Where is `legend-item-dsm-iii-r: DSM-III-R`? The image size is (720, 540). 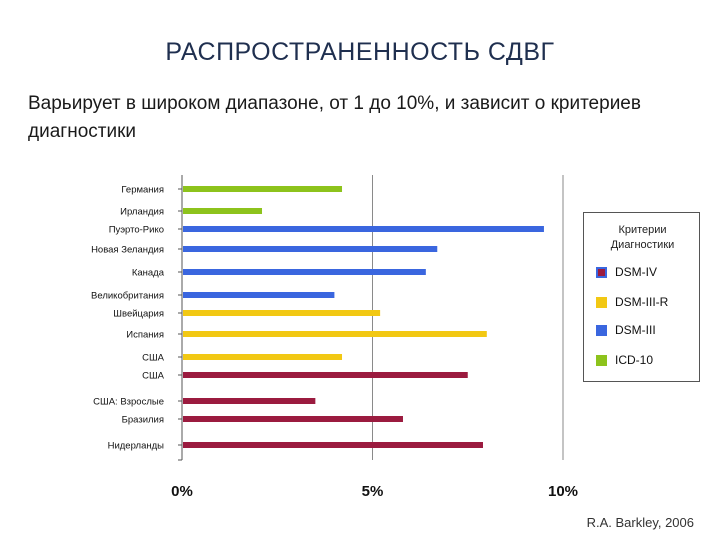 legend-item-dsm-iii-r: DSM-III-R is located at coordinates (632, 302).